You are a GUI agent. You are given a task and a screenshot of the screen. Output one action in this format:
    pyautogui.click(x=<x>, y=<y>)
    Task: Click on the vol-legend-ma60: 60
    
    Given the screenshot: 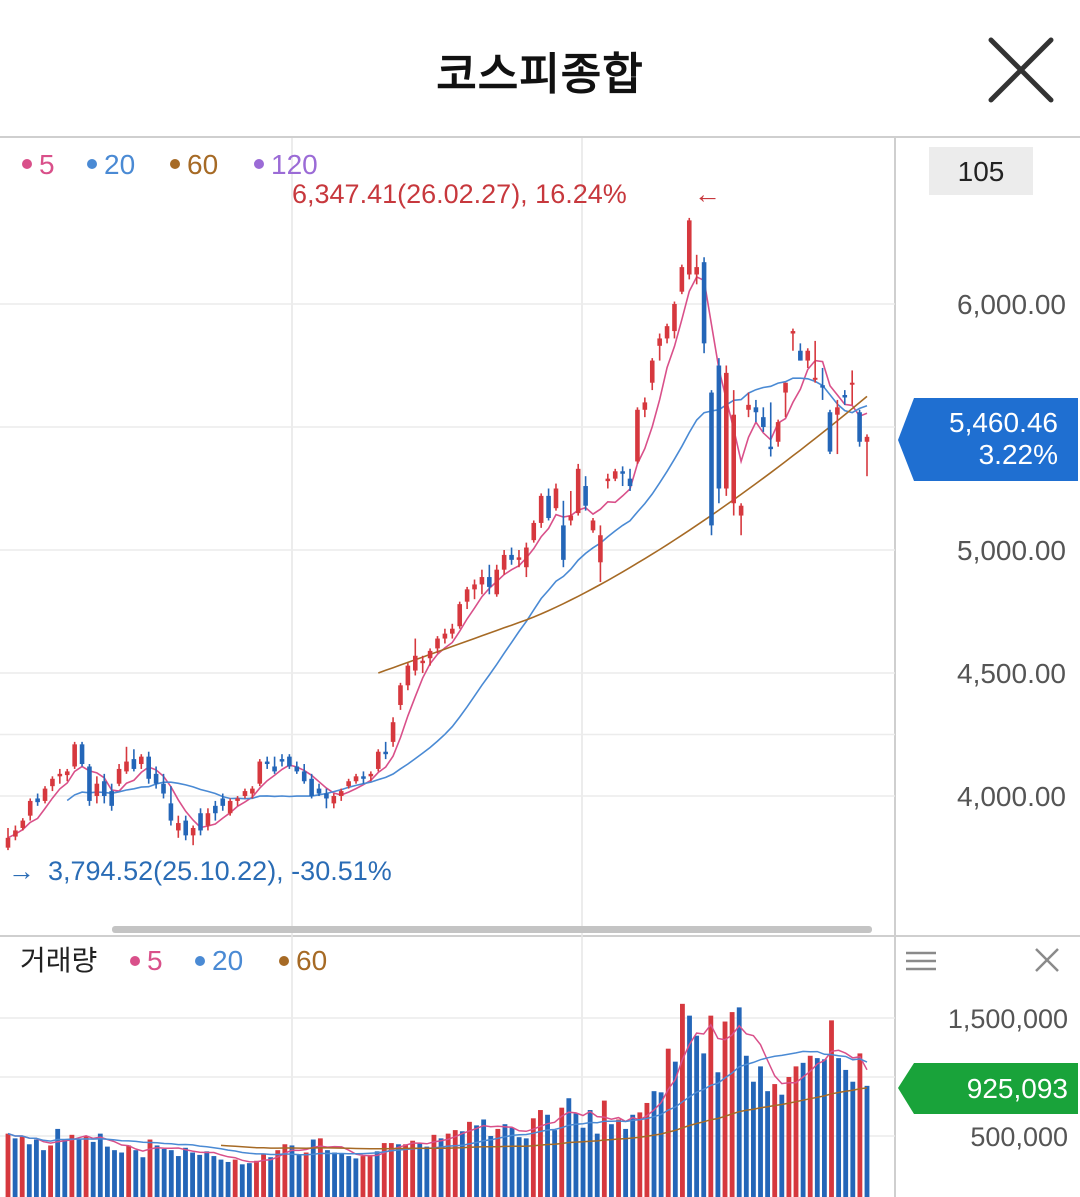 What is the action you would take?
    pyautogui.click(x=311, y=960)
    